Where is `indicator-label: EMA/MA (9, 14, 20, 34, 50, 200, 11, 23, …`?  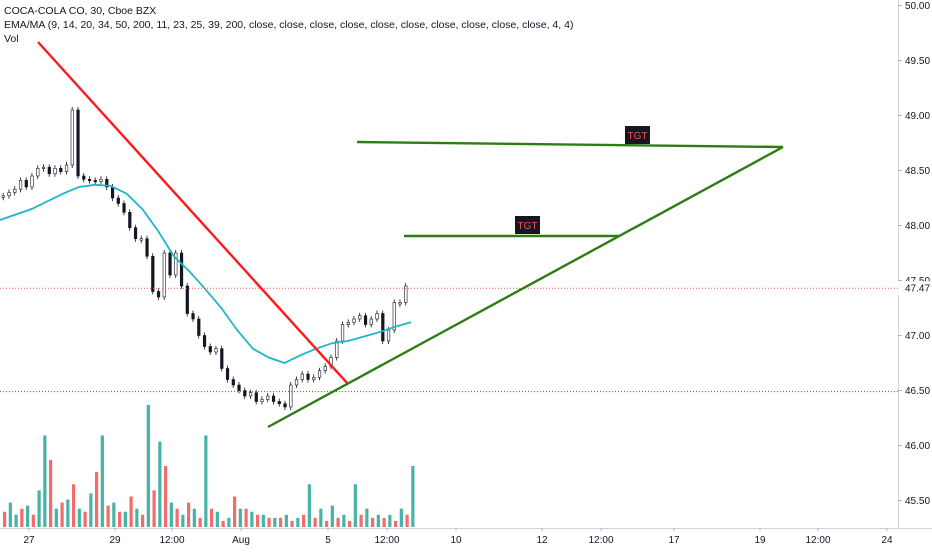
indicator-label: EMA/MA (9, 14, 20, 34, 50, 200, 11, 23, … is located at coordinates (289, 25).